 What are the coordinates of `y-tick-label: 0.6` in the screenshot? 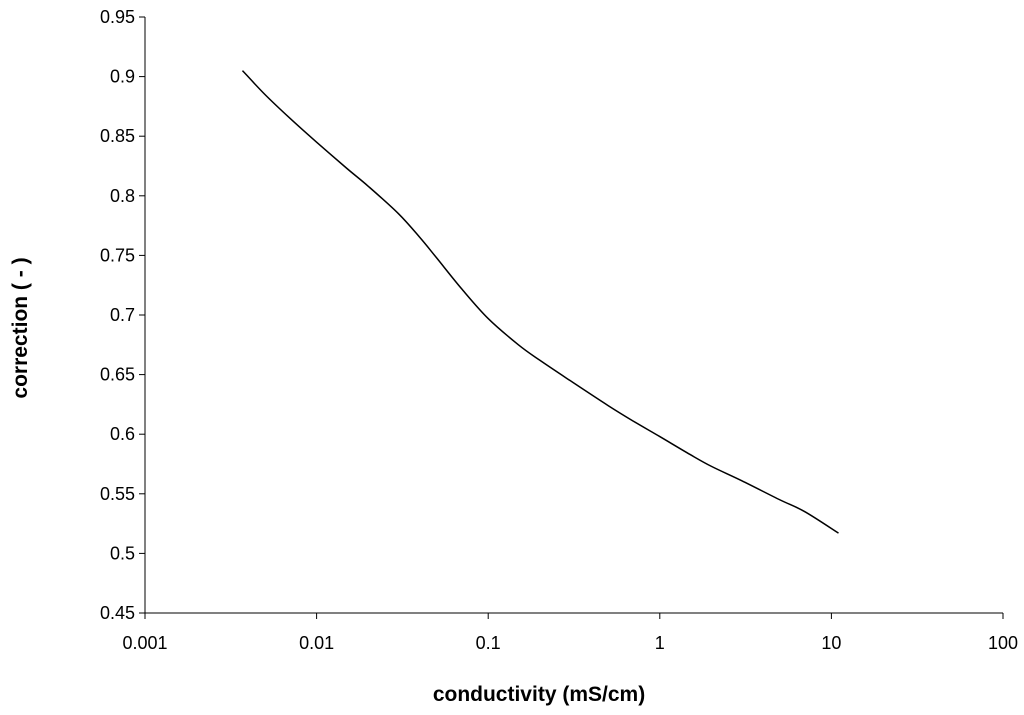 It's located at (122, 434).